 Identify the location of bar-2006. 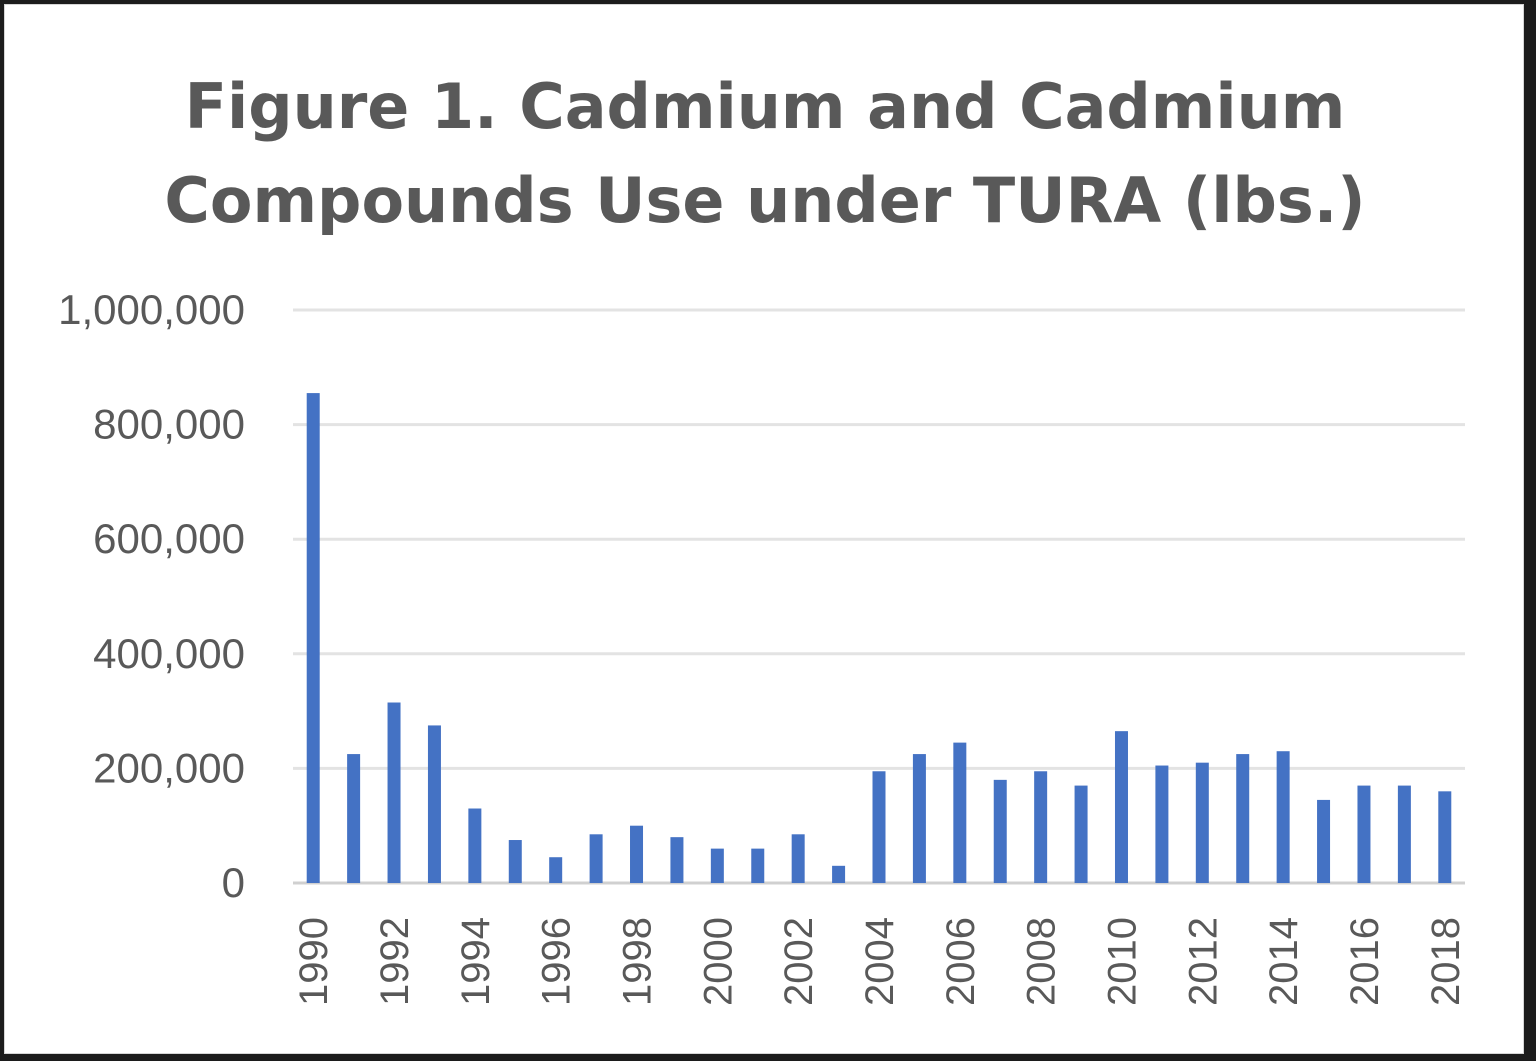
(960, 812).